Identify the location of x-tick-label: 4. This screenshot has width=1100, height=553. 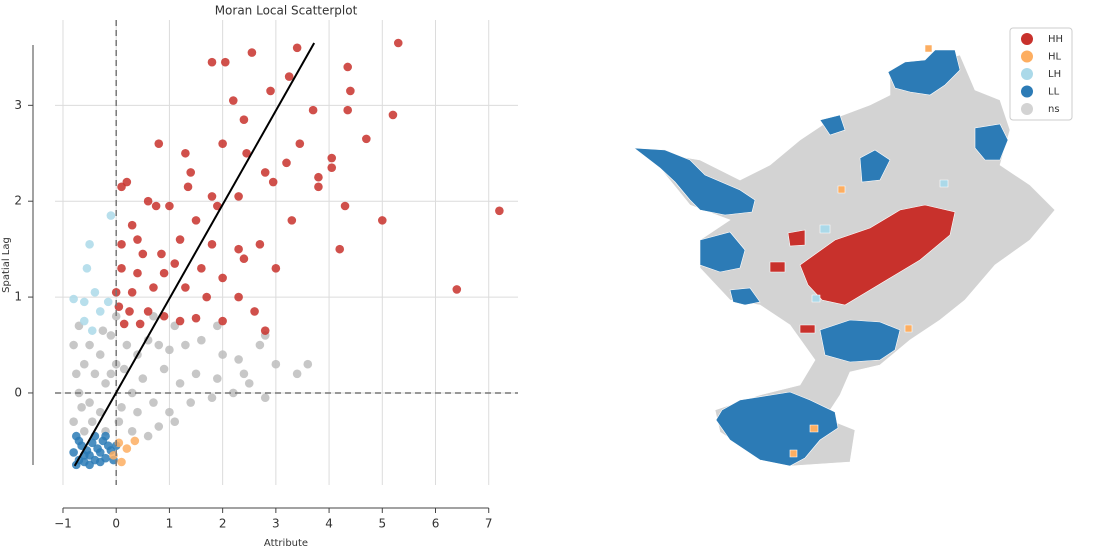
(329, 524).